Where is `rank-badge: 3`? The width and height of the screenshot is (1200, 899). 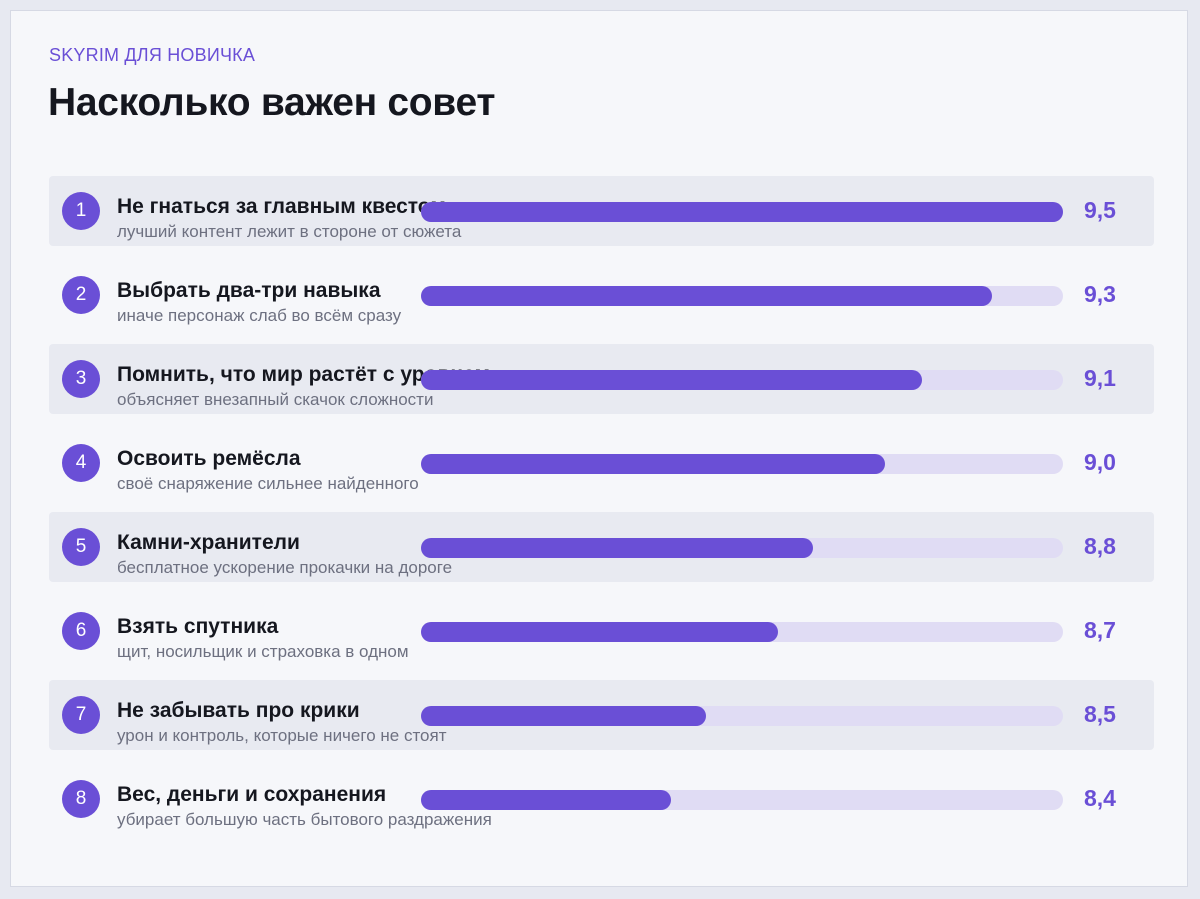 rank-badge: 3 is located at coordinates (81, 379).